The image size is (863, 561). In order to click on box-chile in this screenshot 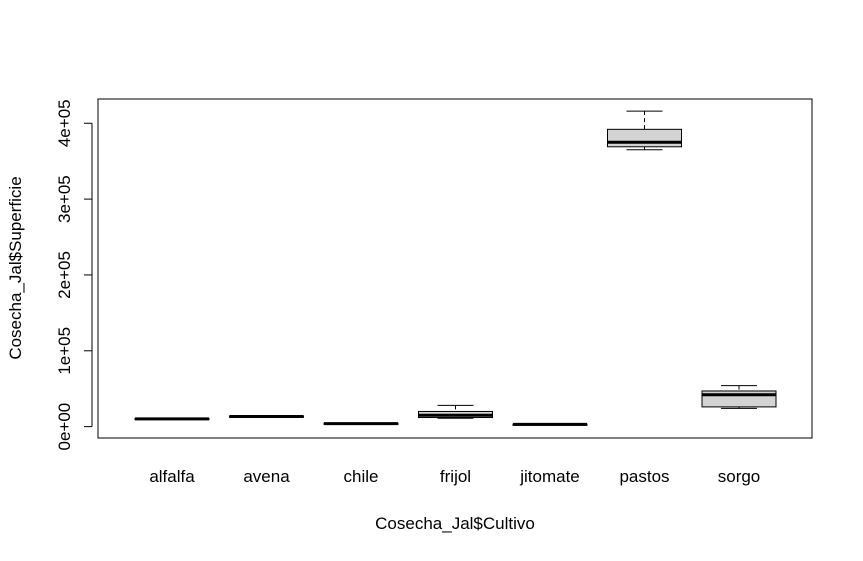, I will do `click(361, 424)`.